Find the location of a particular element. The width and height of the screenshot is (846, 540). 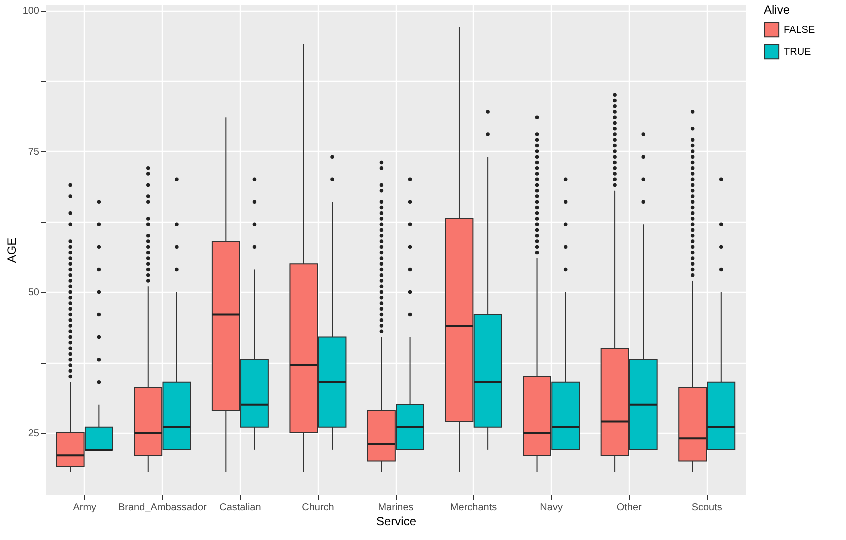

y-tick-label: 100 is located at coordinates (31, 12).